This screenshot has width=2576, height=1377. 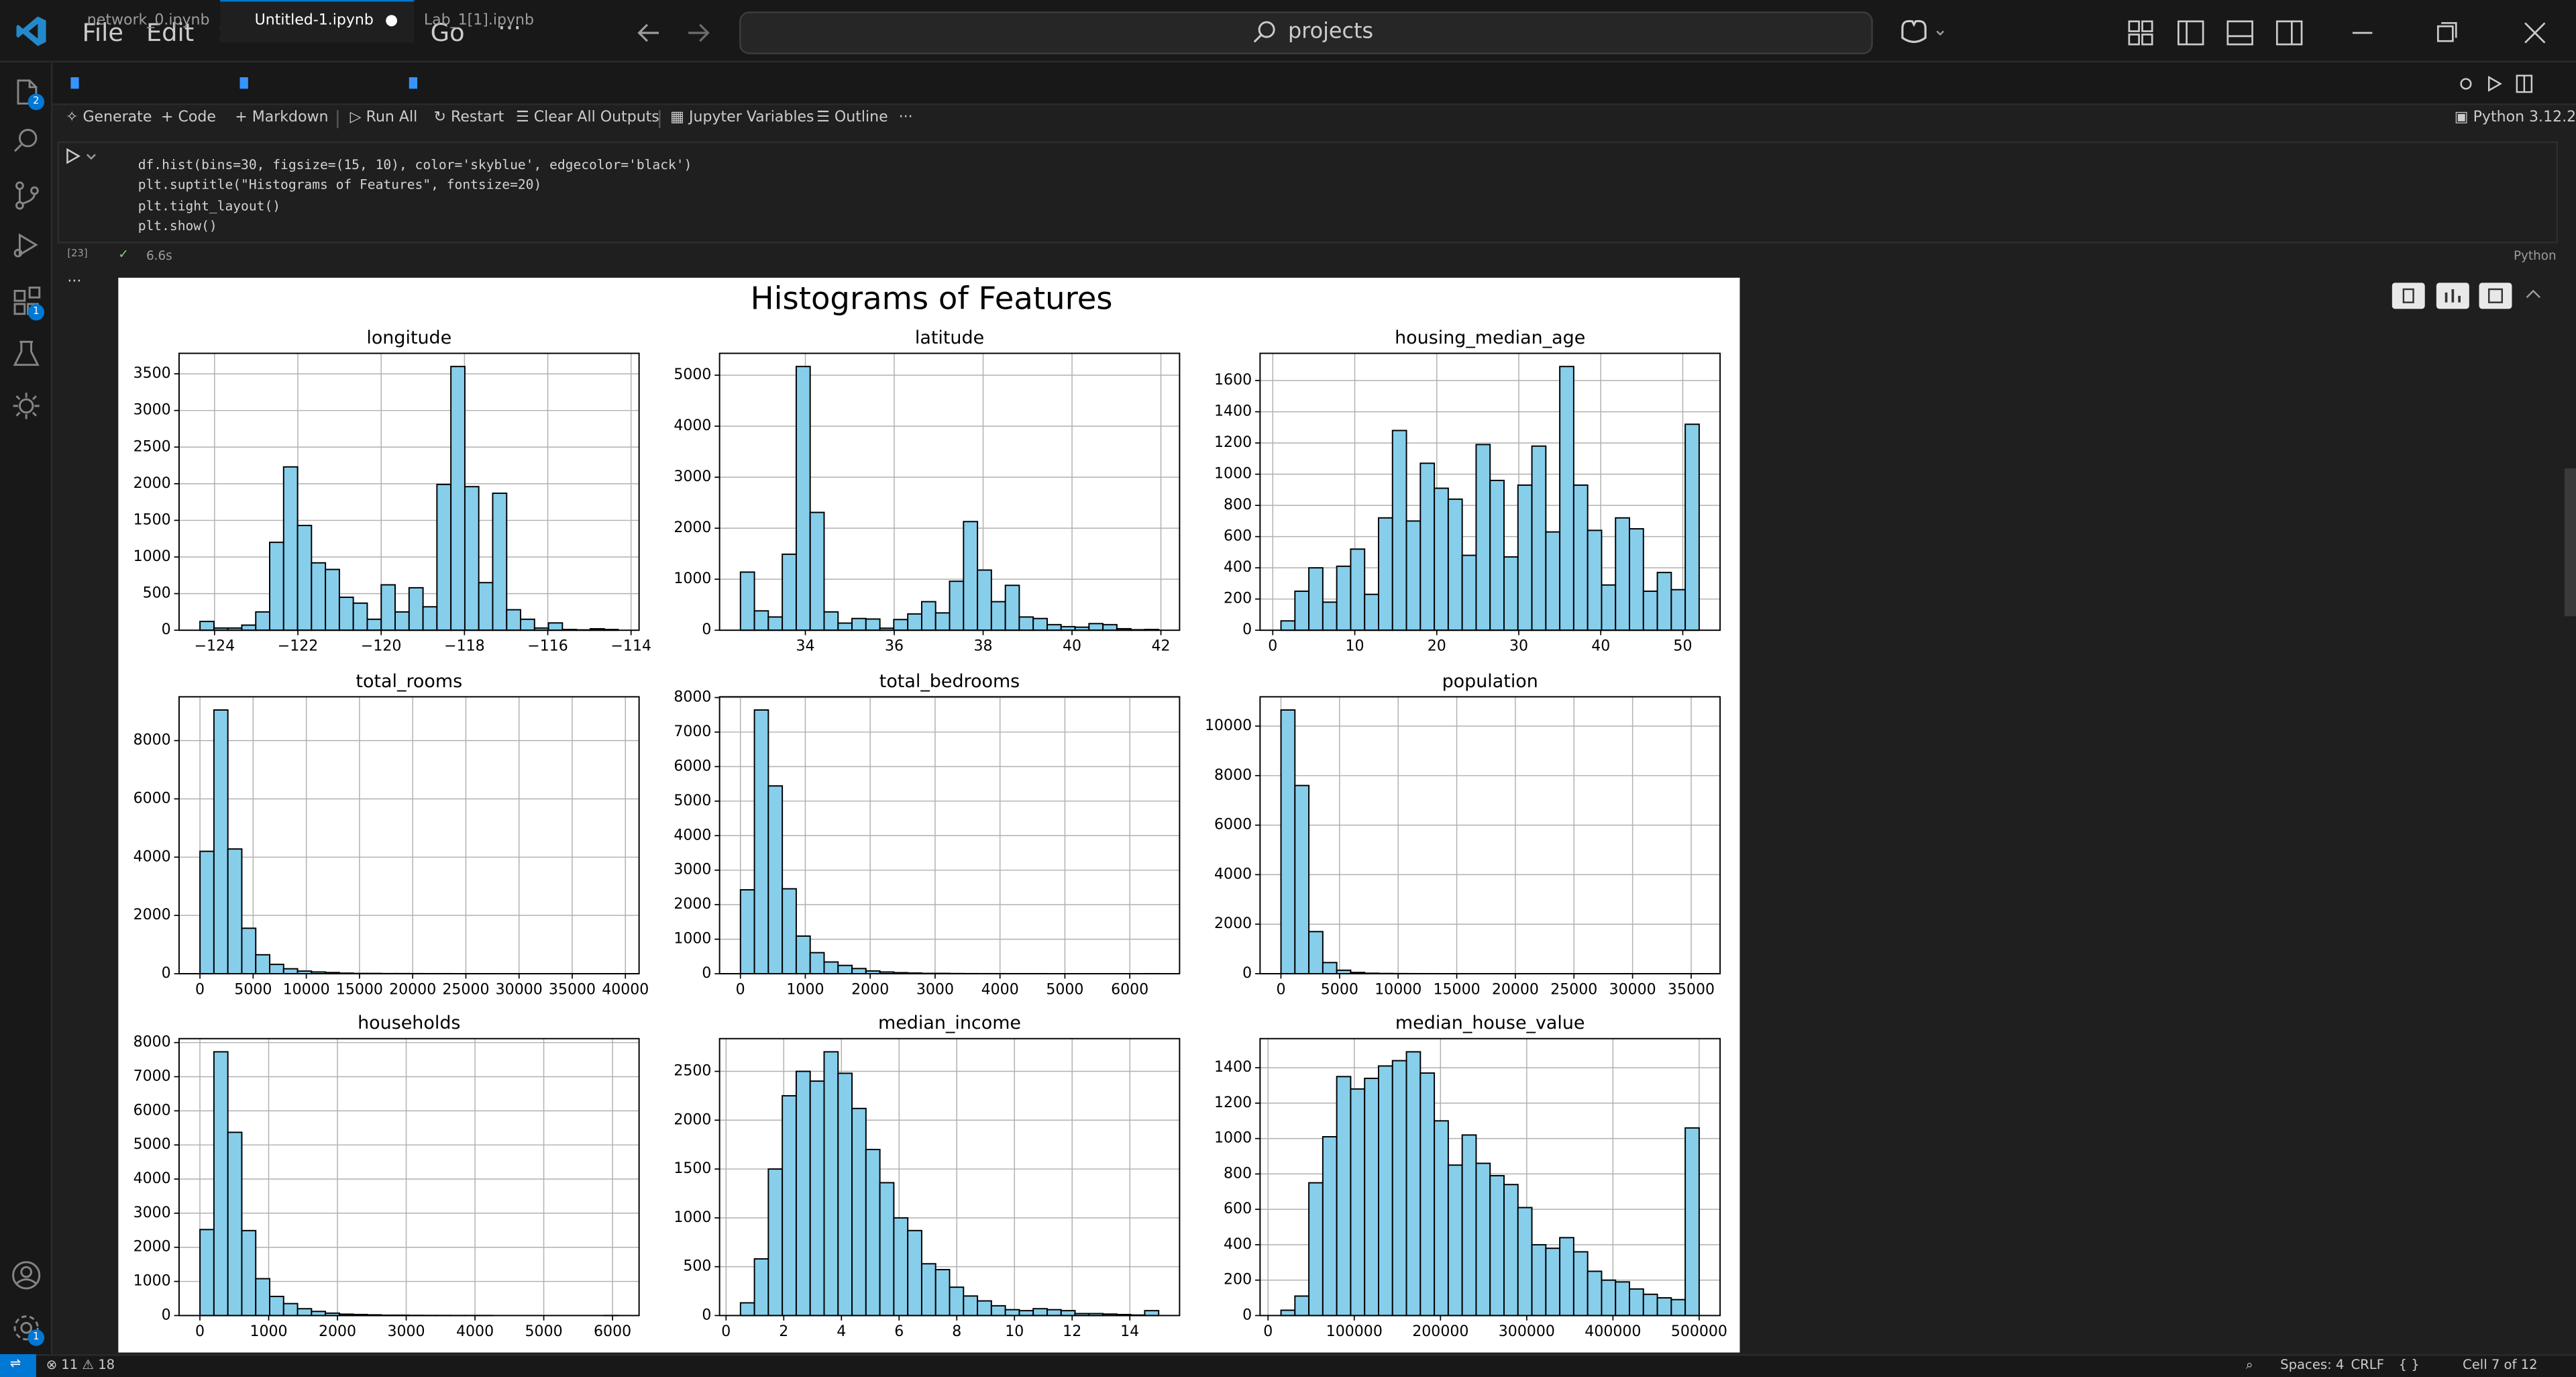 I want to click on line-ending: CRLF, so click(x=2367, y=1364).